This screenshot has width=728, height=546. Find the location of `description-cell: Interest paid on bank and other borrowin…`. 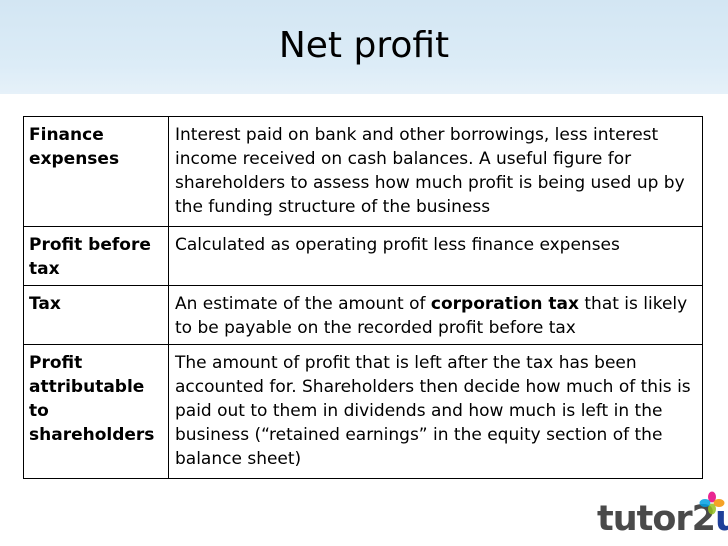

description-cell: Interest paid on bank and other borrowin… is located at coordinates (435, 171).